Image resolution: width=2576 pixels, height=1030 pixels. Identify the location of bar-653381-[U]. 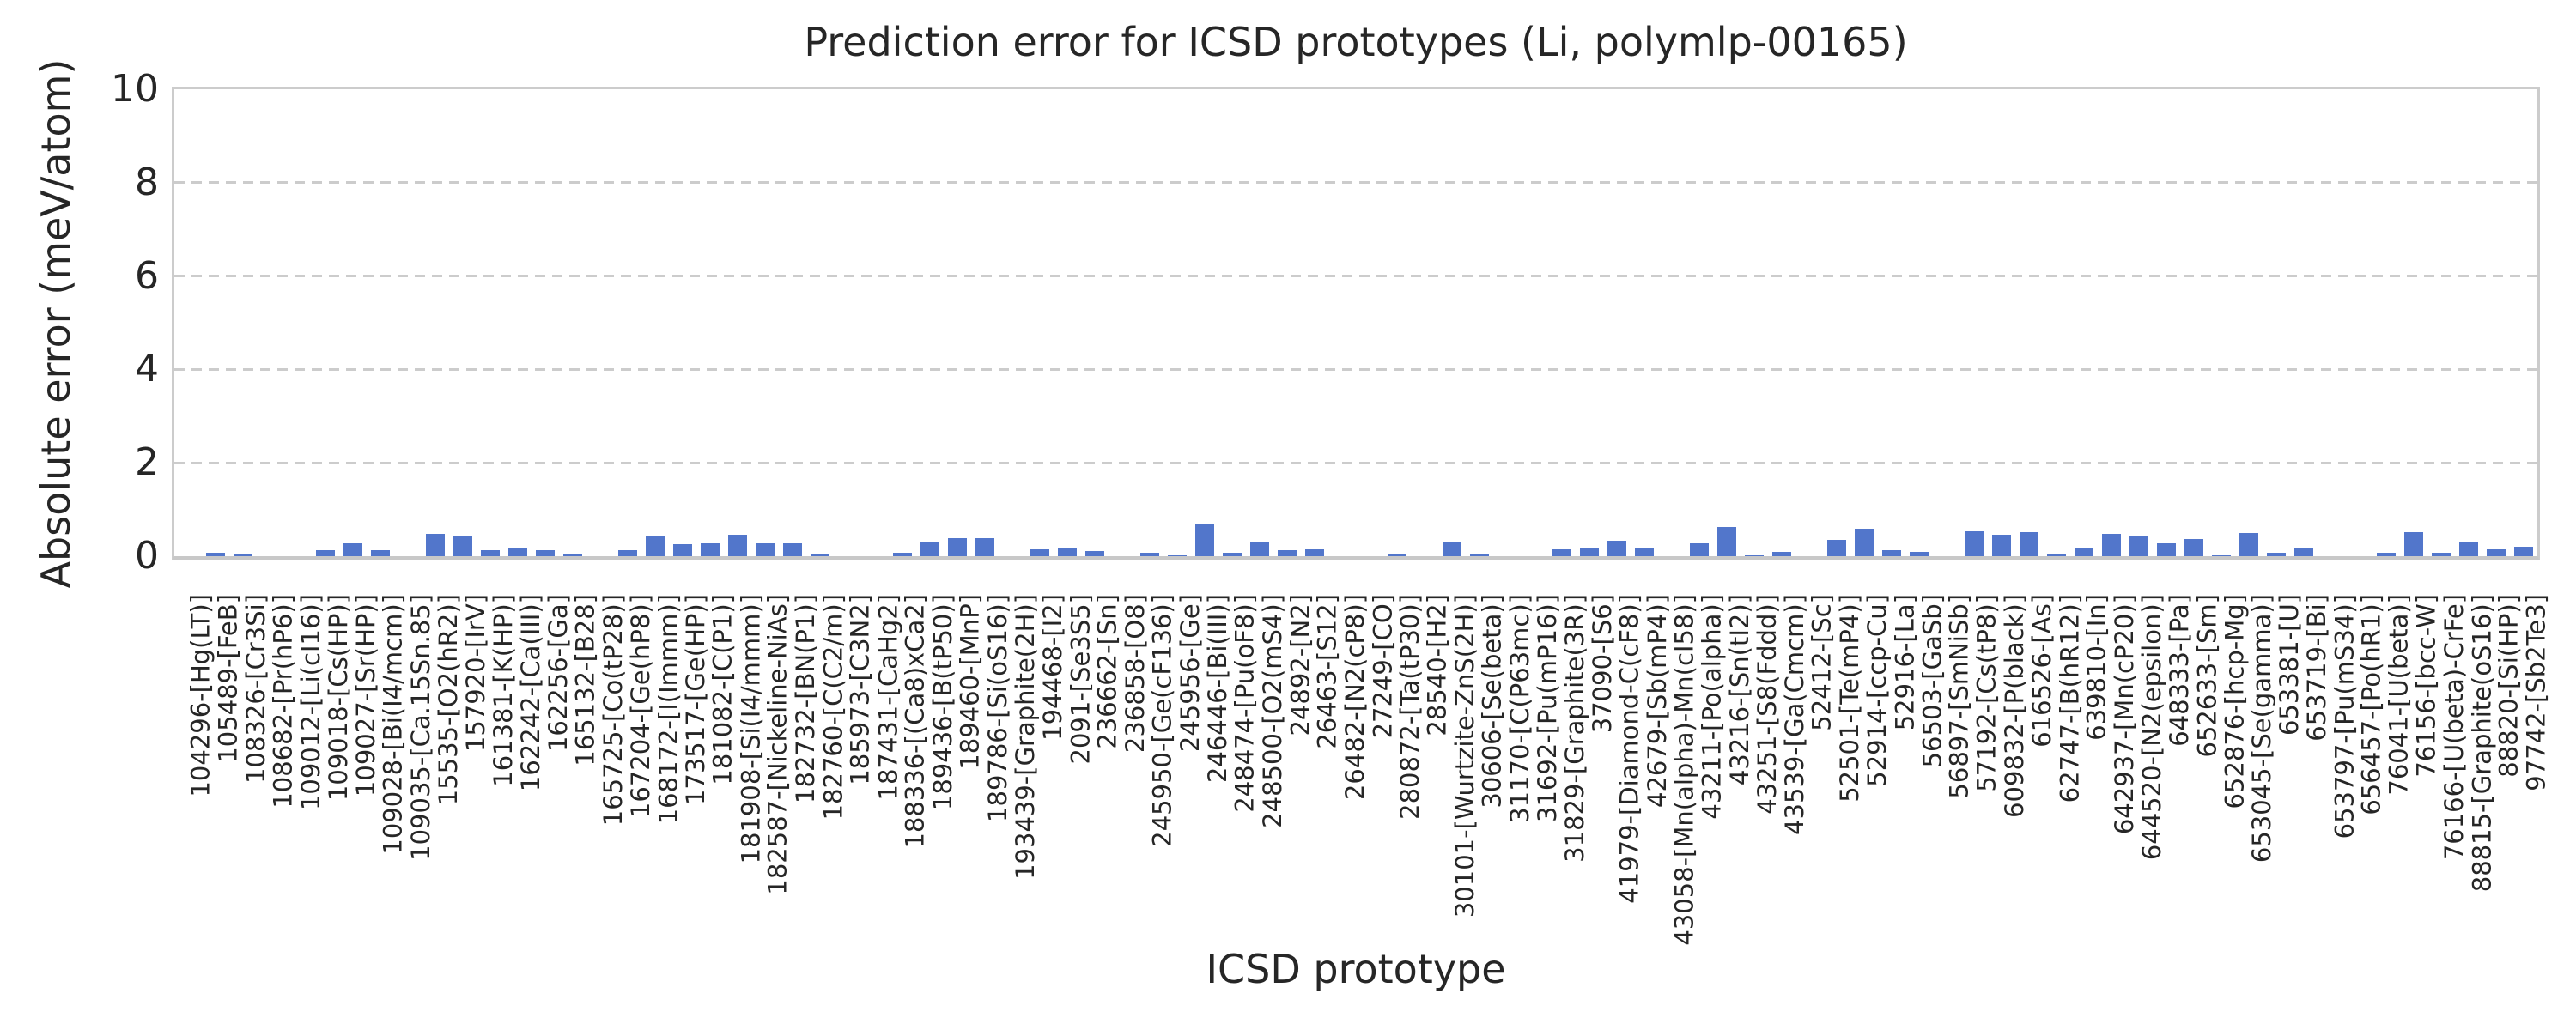
(2276, 554).